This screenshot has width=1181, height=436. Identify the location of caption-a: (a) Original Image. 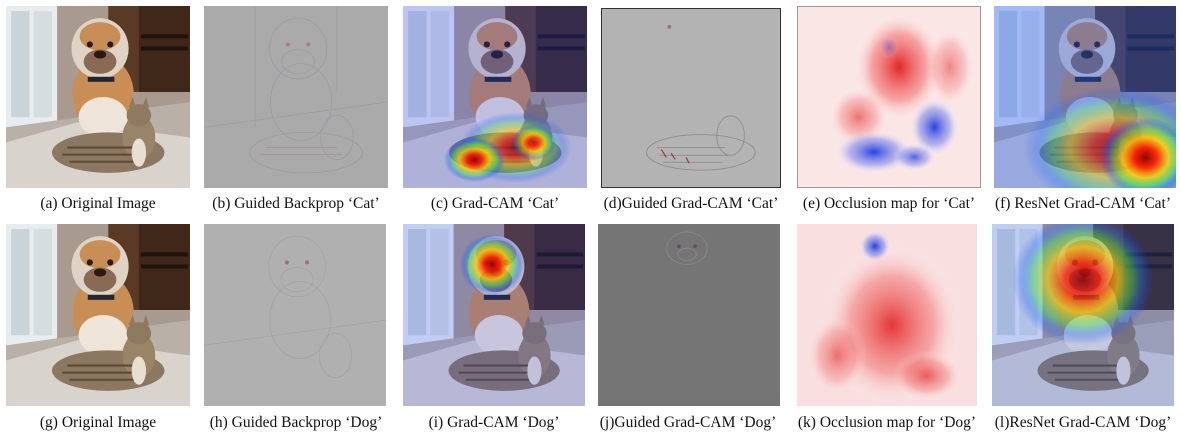
(98, 203).